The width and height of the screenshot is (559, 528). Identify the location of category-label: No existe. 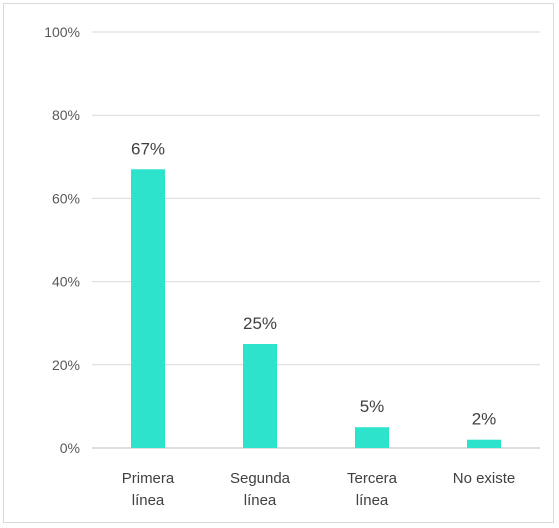
(484, 478).